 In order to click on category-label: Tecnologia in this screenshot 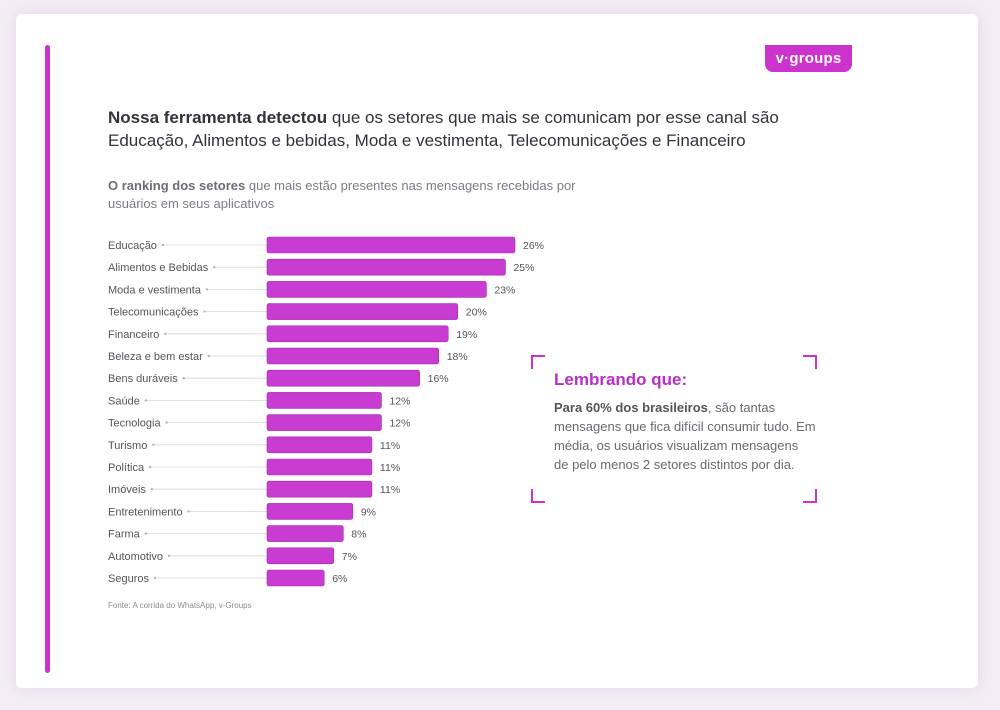, I will do `click(134, 424)`.